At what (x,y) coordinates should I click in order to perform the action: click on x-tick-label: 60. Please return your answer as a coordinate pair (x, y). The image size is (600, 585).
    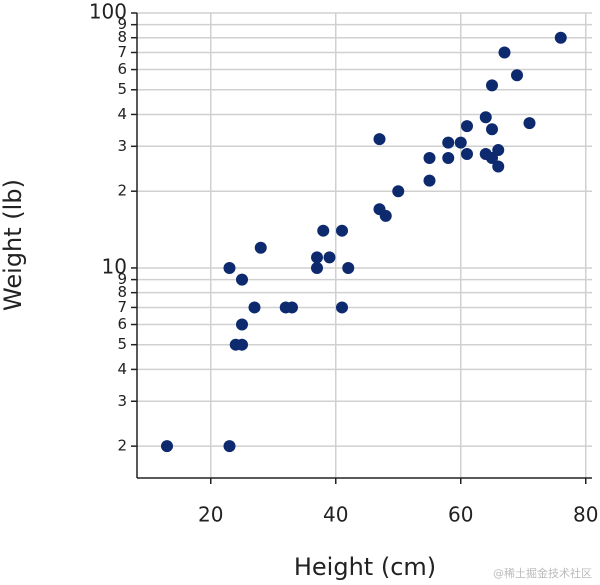
    Looking at the image, I should click on (460, 515).